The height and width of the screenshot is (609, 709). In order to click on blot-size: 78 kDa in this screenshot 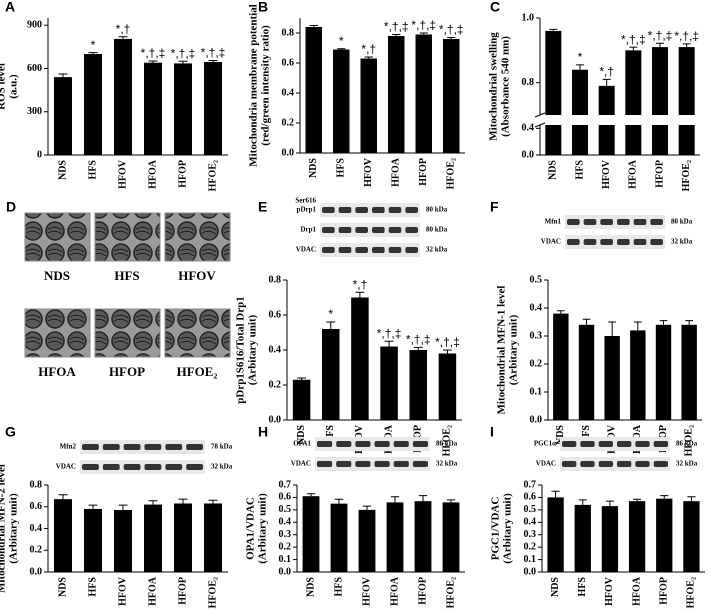, I will do `click(222, 447)`.